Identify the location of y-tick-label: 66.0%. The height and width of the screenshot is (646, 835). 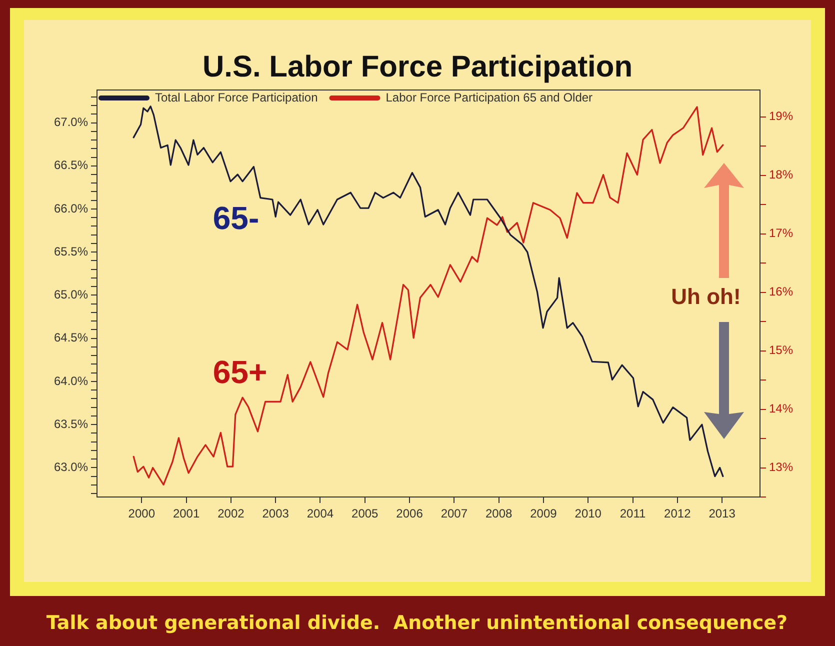
(71, 208).